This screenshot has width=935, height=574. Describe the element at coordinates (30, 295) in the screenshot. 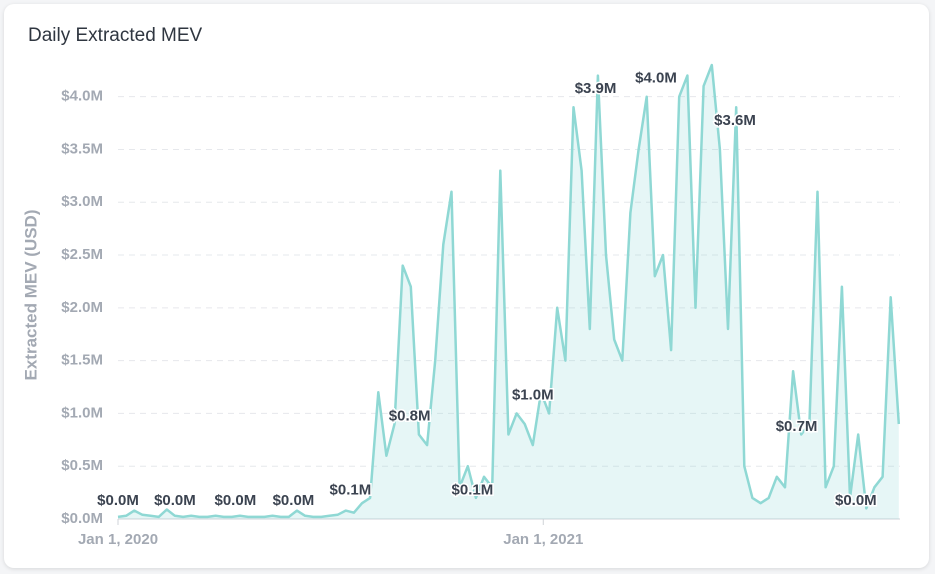

I see `y-axis-label: Extracted MEV (USD)` at that location.